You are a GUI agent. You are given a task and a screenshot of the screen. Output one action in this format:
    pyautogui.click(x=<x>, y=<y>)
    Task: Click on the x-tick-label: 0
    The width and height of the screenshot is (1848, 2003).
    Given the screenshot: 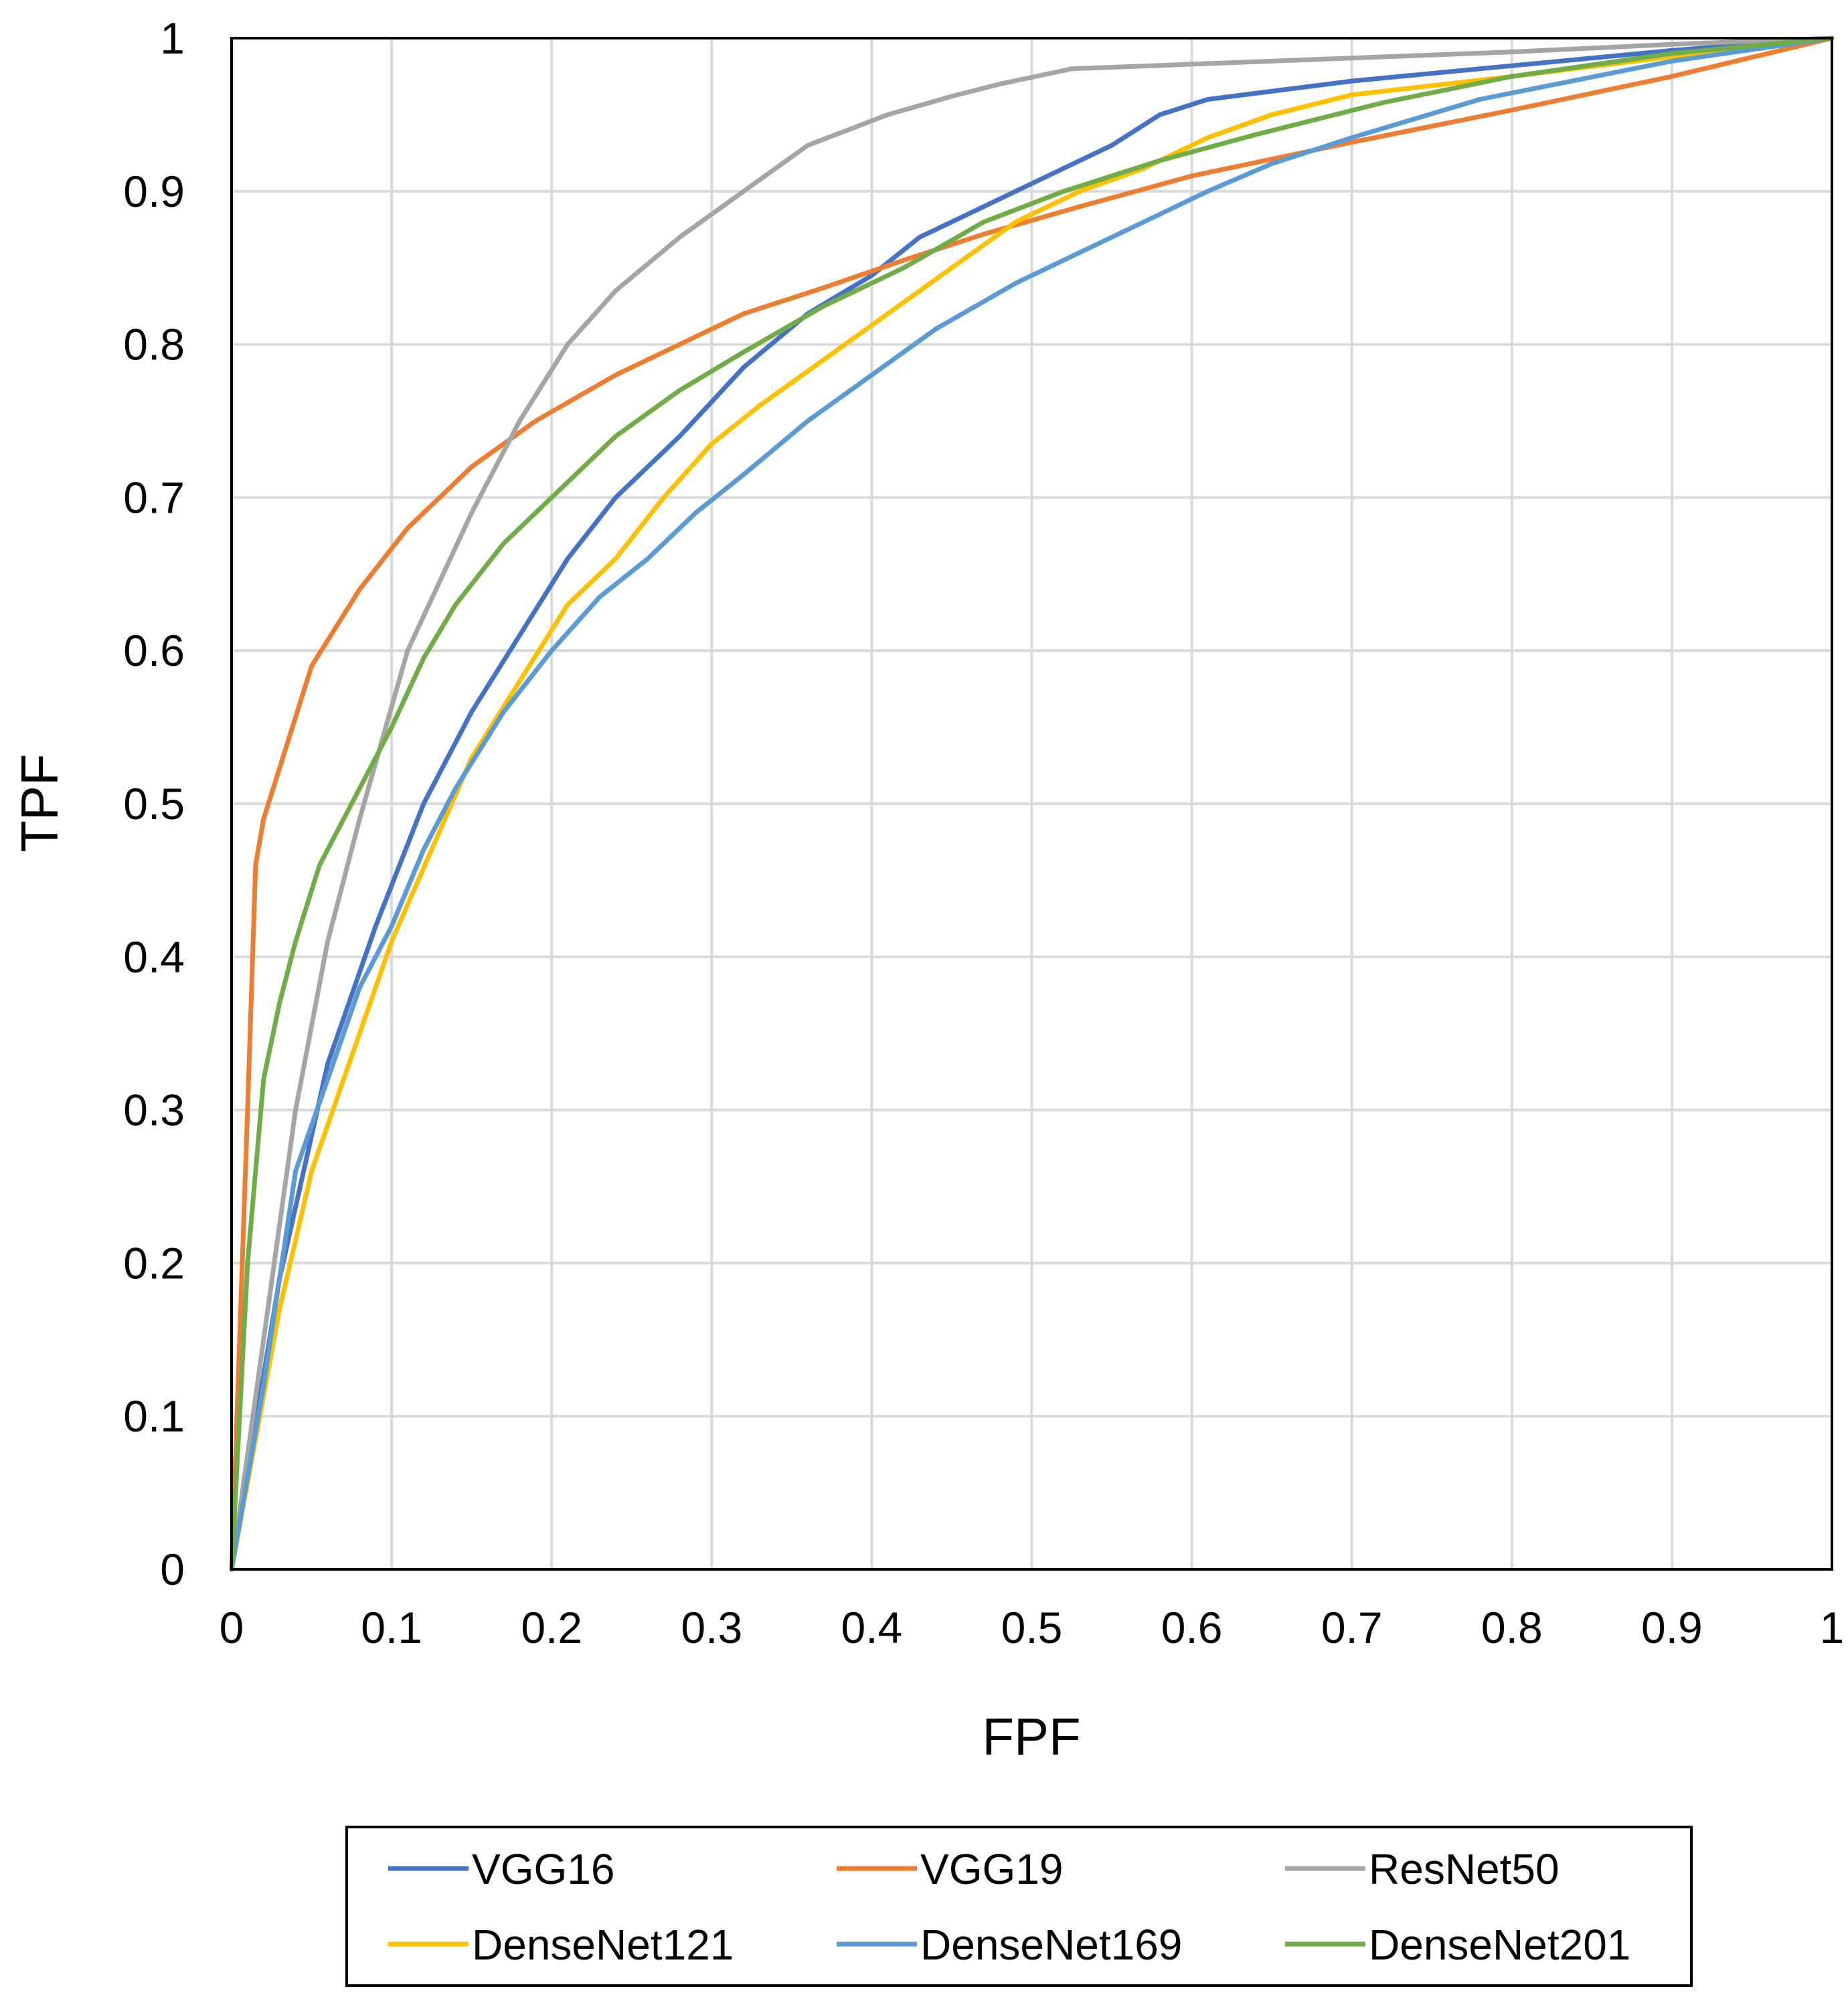 What is the action you would take?
    pyautogui.click(x=232, y=1627)
    